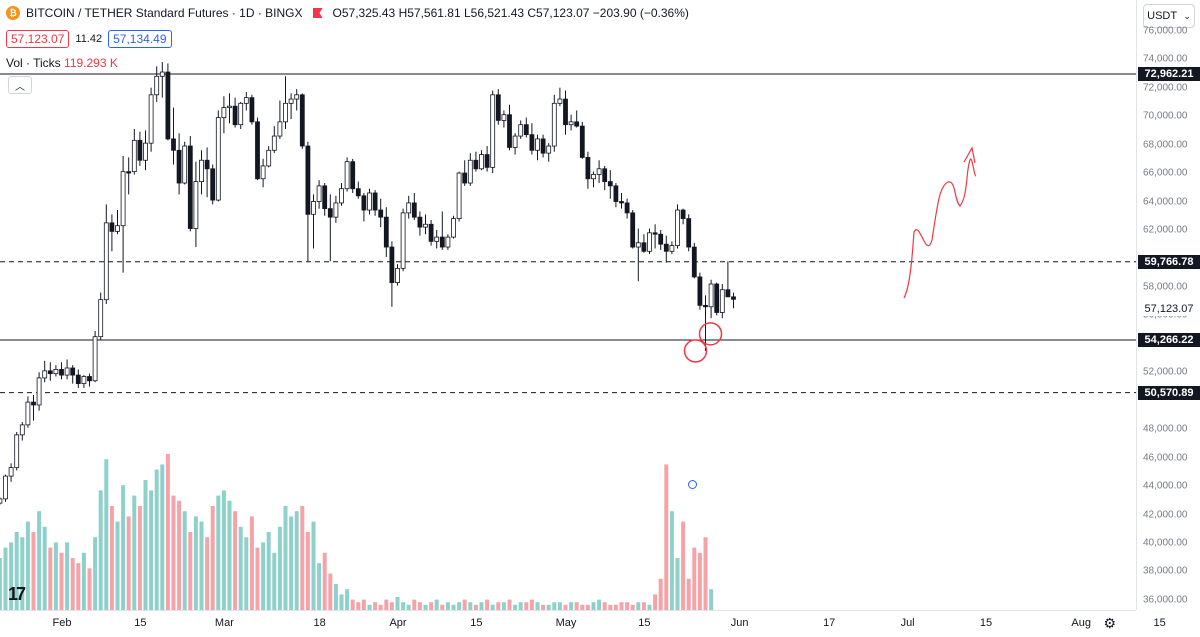 The image size is (1200, 637). What do you see at coordinates (558, 13) in the screenshot?
I see `close-value: C57,123.07` at bounding box center [558, 13].